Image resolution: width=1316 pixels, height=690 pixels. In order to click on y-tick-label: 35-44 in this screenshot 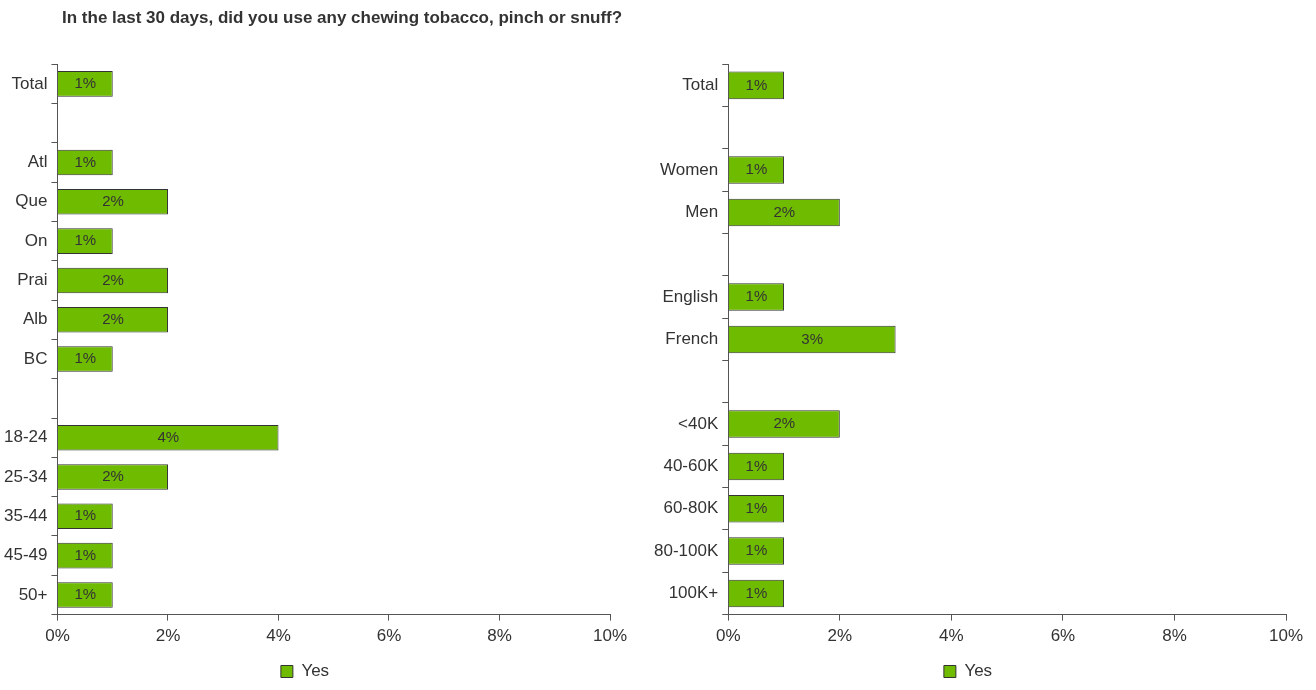, I will do `click(26, 515)`.